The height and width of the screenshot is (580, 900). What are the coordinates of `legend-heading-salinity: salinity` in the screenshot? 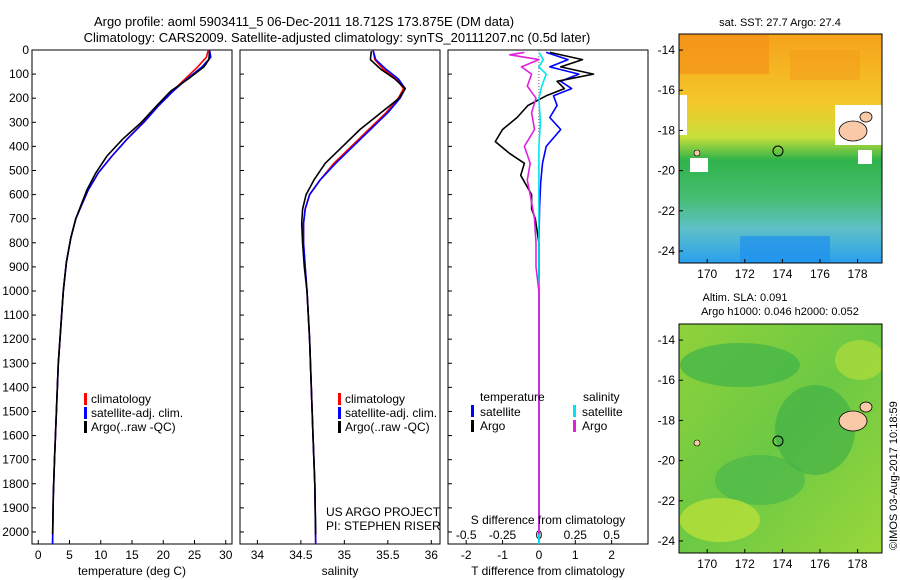 It's located at (601, 397).